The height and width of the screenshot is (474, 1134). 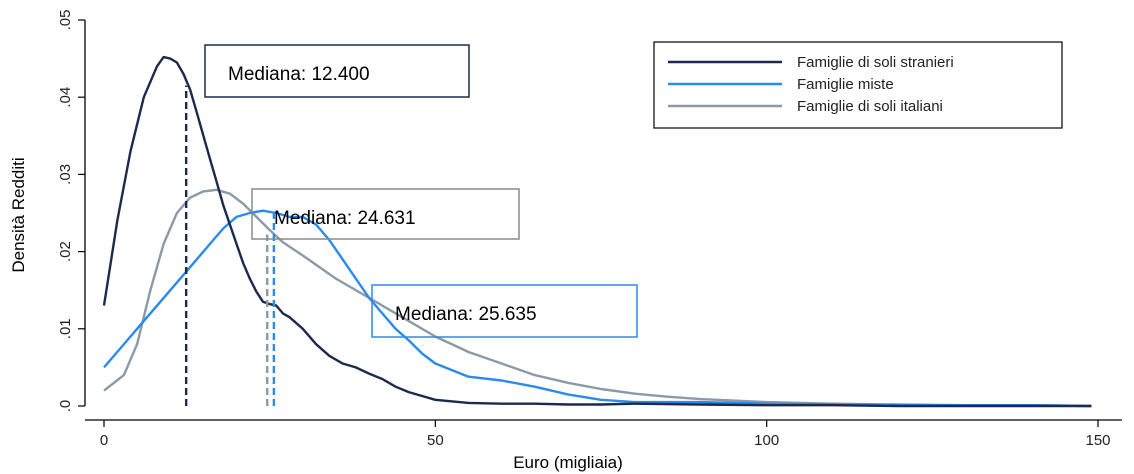 I want to click on x-tick-label: 50, so click(x=435, y=440).